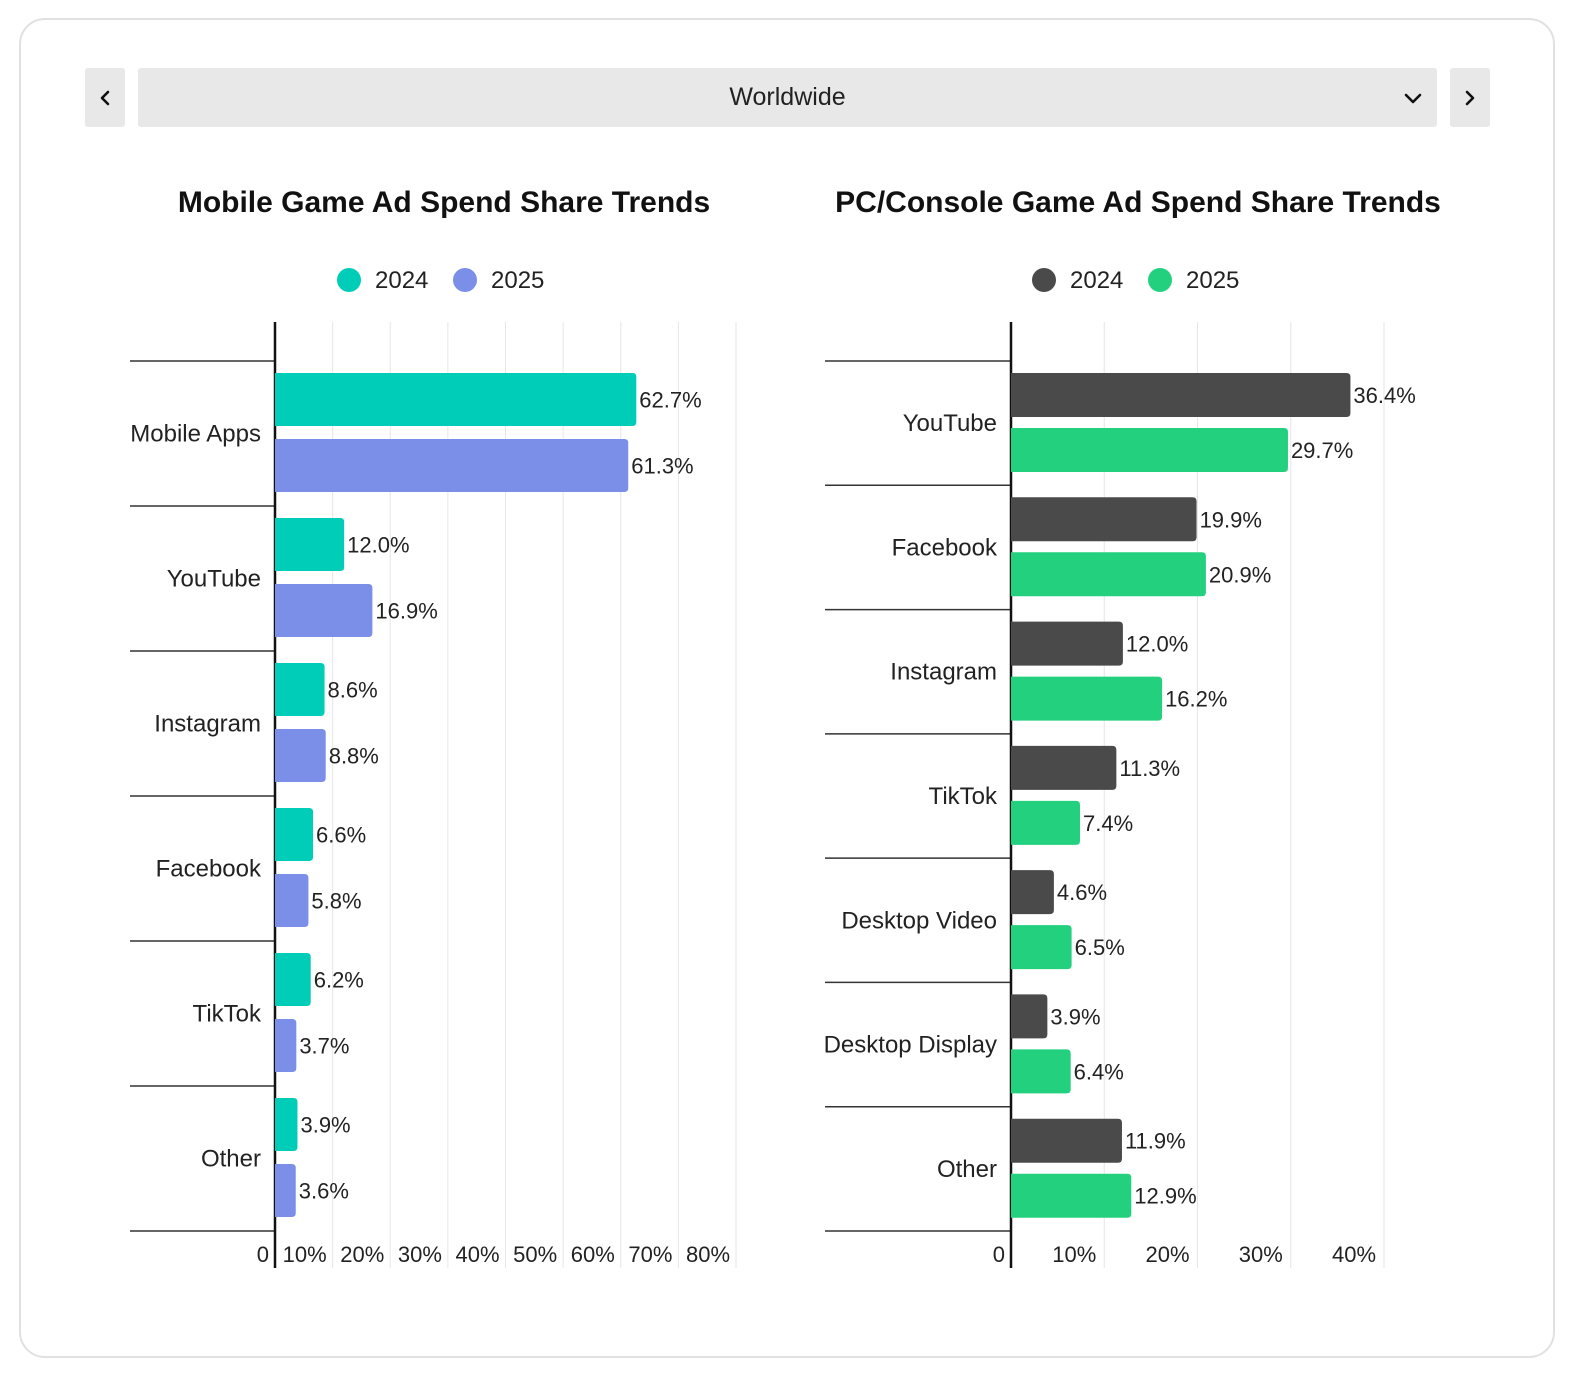 The height and width of the screenshot is (1392, 1588). Describe the element at coordinates (650, 1254) in the screenshot. I see `x-tick-label: 70%` at that location.